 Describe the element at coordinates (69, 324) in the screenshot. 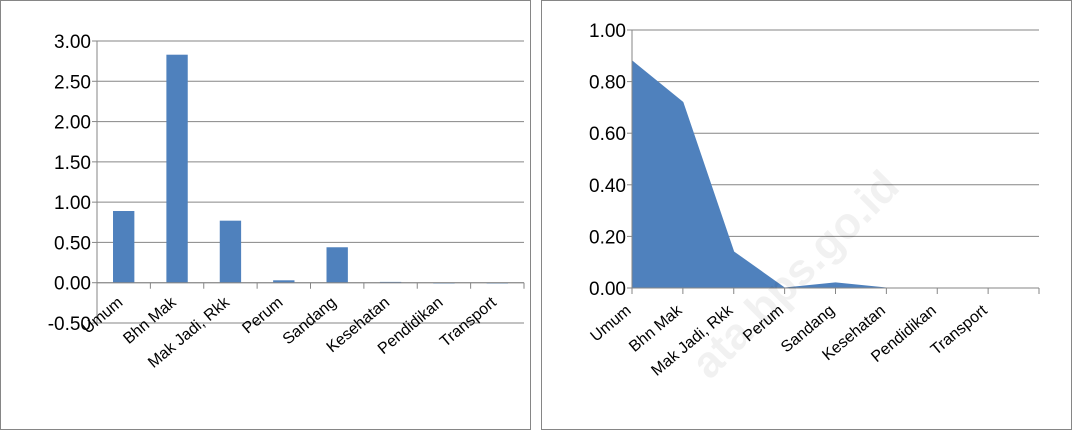

I see `y-tick-label: -0.50` at that location.